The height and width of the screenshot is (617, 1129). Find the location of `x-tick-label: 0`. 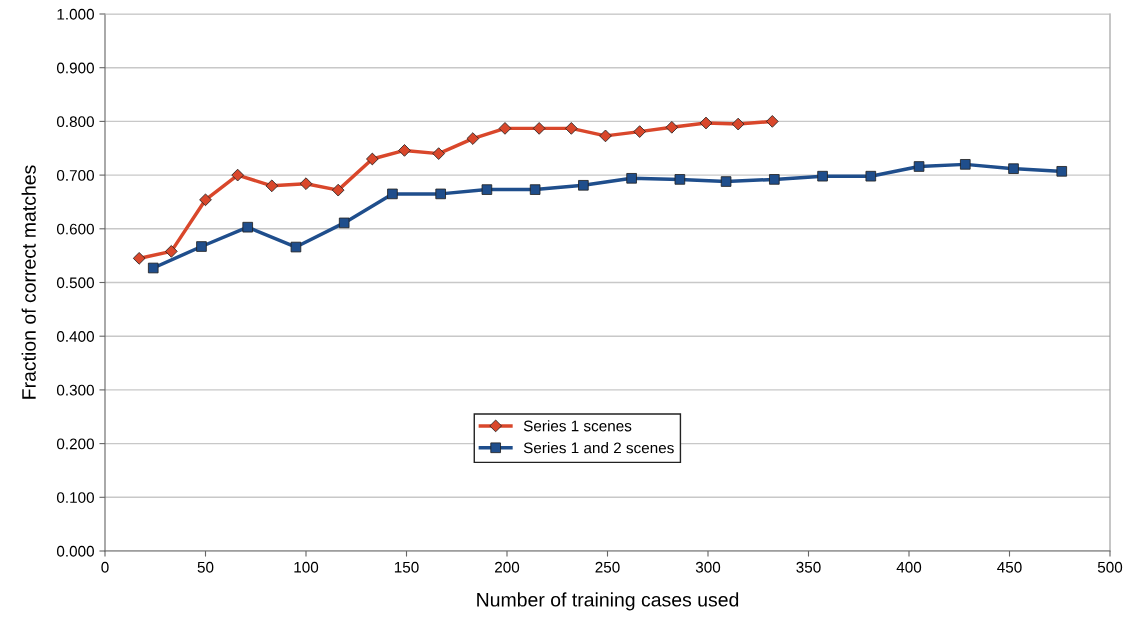

x-tick-label: 0 is located at coordinates (105, 567).